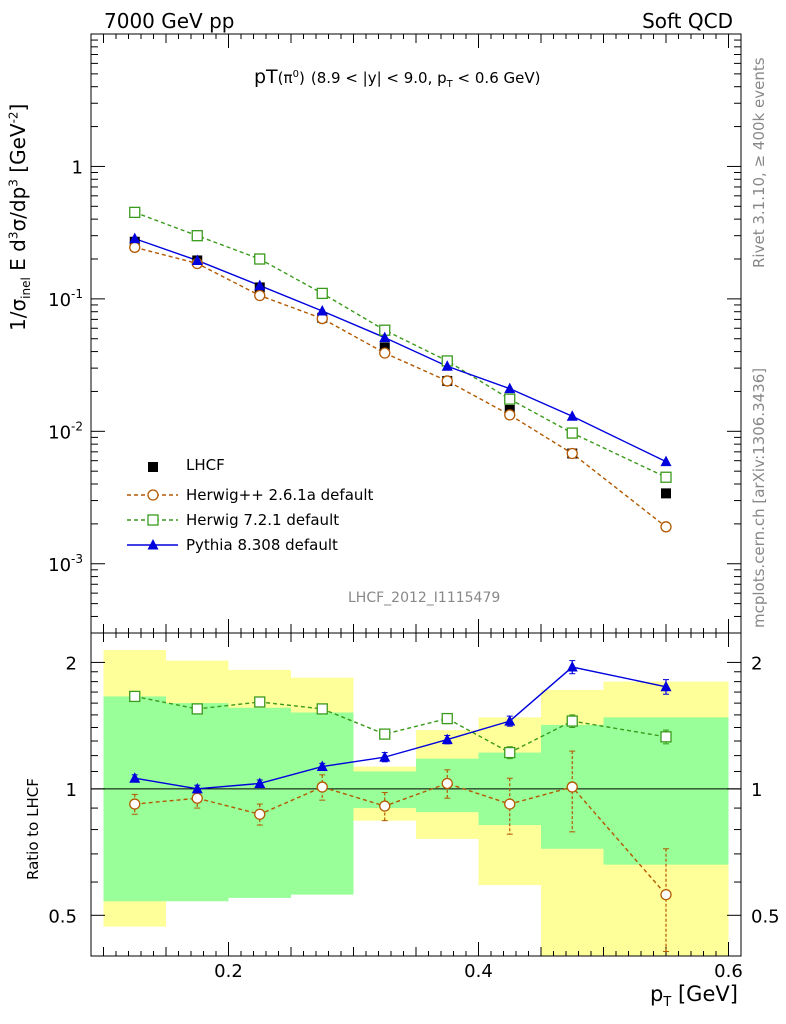 This screenshot has height=1024, width=786. Describe the element at coordinates (756, 790) in the screenshot. I see `y-tick-label-ratio-right: 1` at that location.